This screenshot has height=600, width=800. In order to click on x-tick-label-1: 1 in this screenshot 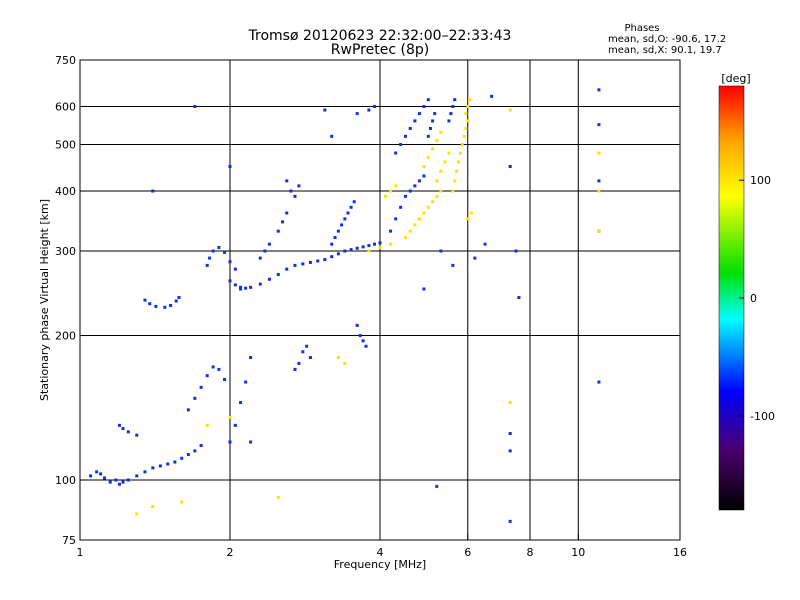, I will do `click(80, 552)`.